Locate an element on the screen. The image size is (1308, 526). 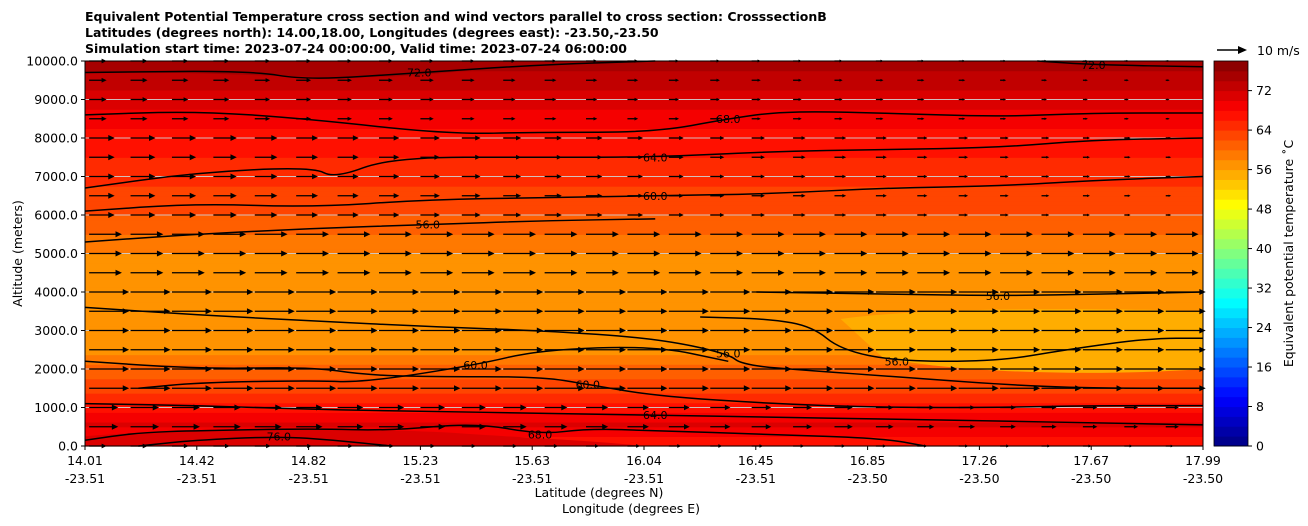
colorbar-tick-label: 72 is located at coordinates (1264, 90).